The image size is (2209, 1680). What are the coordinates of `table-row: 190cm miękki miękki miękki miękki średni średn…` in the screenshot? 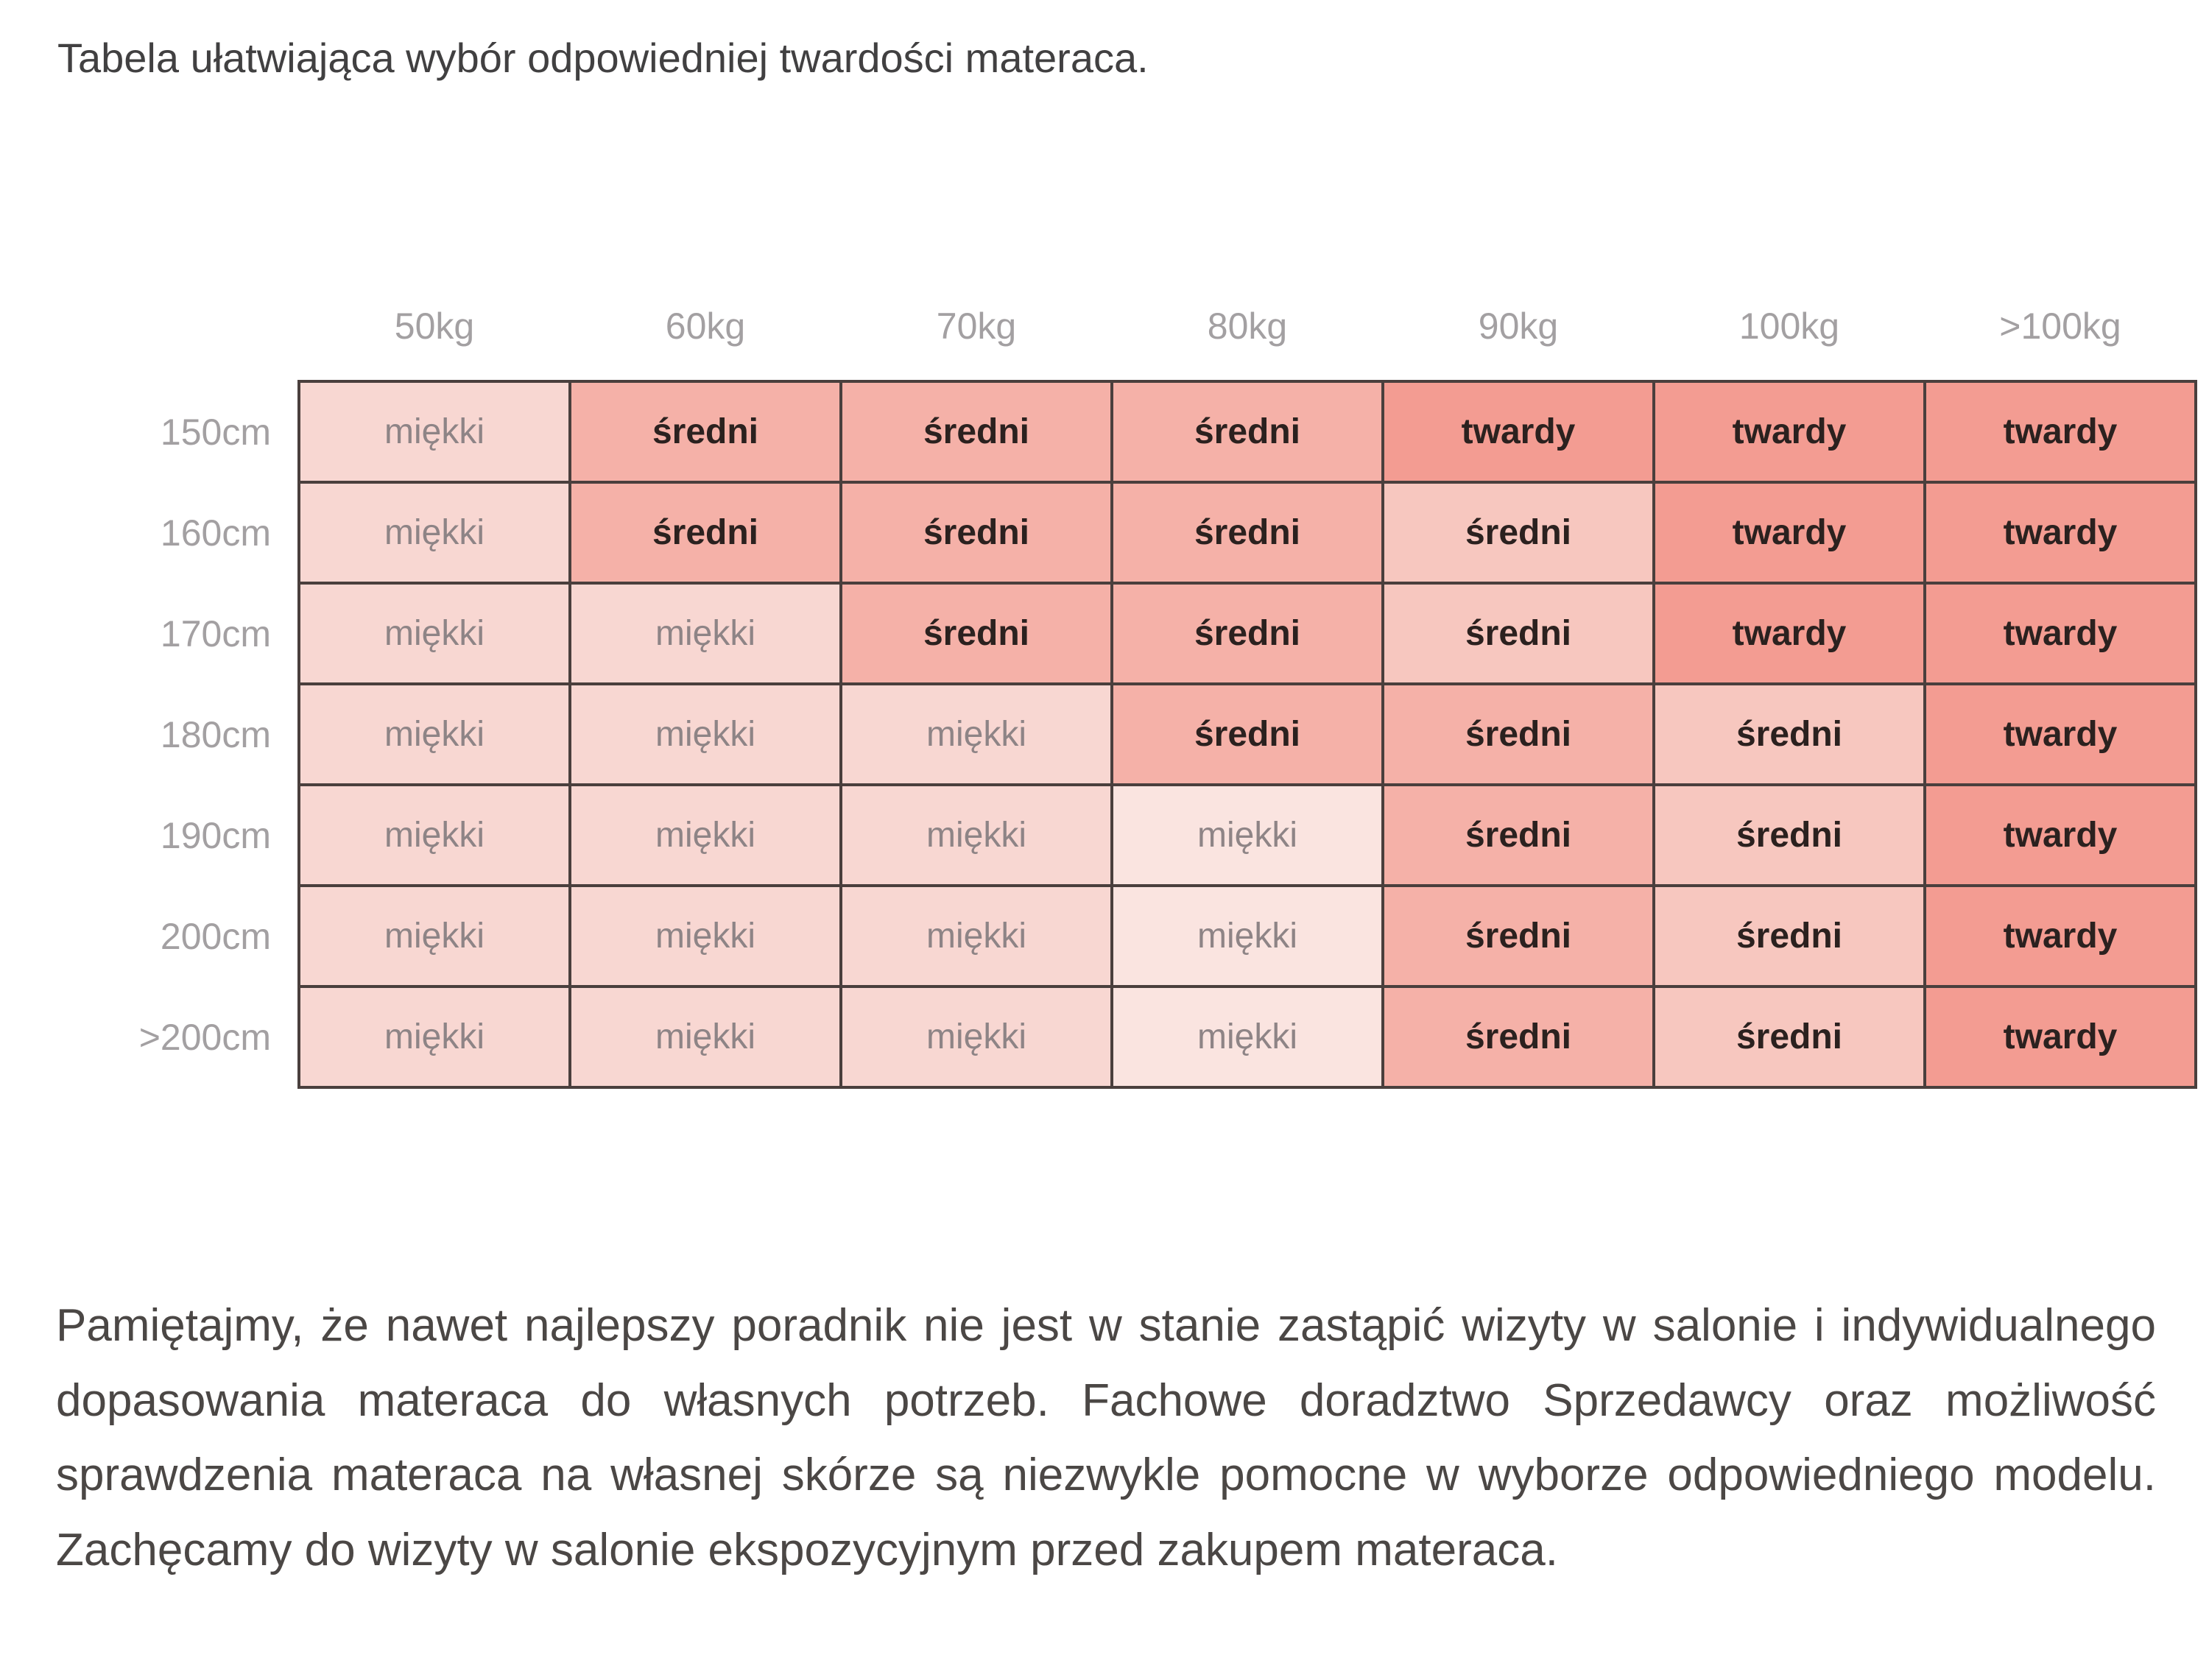 It's located at (1134, 835).